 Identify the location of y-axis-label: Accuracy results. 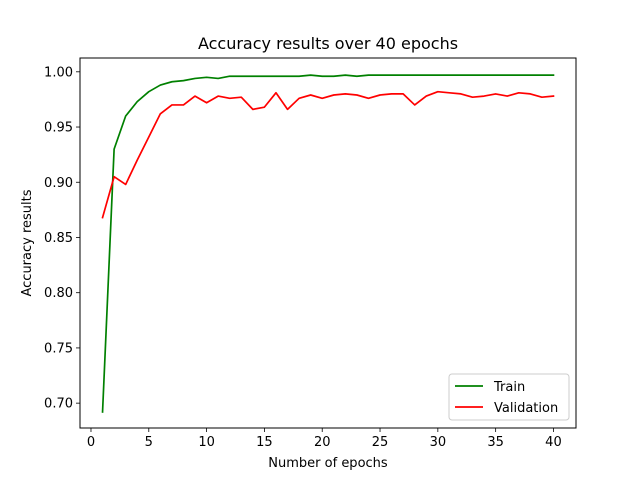
(27, 242).